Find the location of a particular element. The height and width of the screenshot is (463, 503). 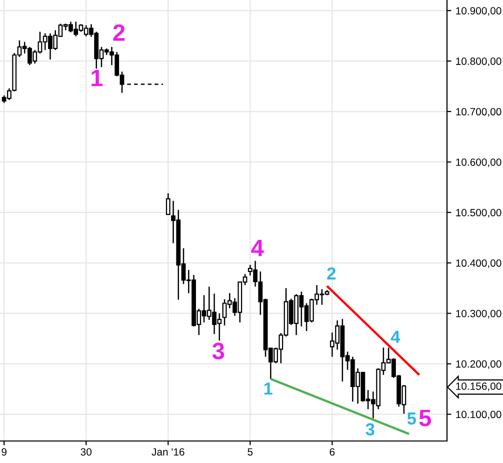

y-tick-label: 10.200,00 is located at coordinates (479, 364).